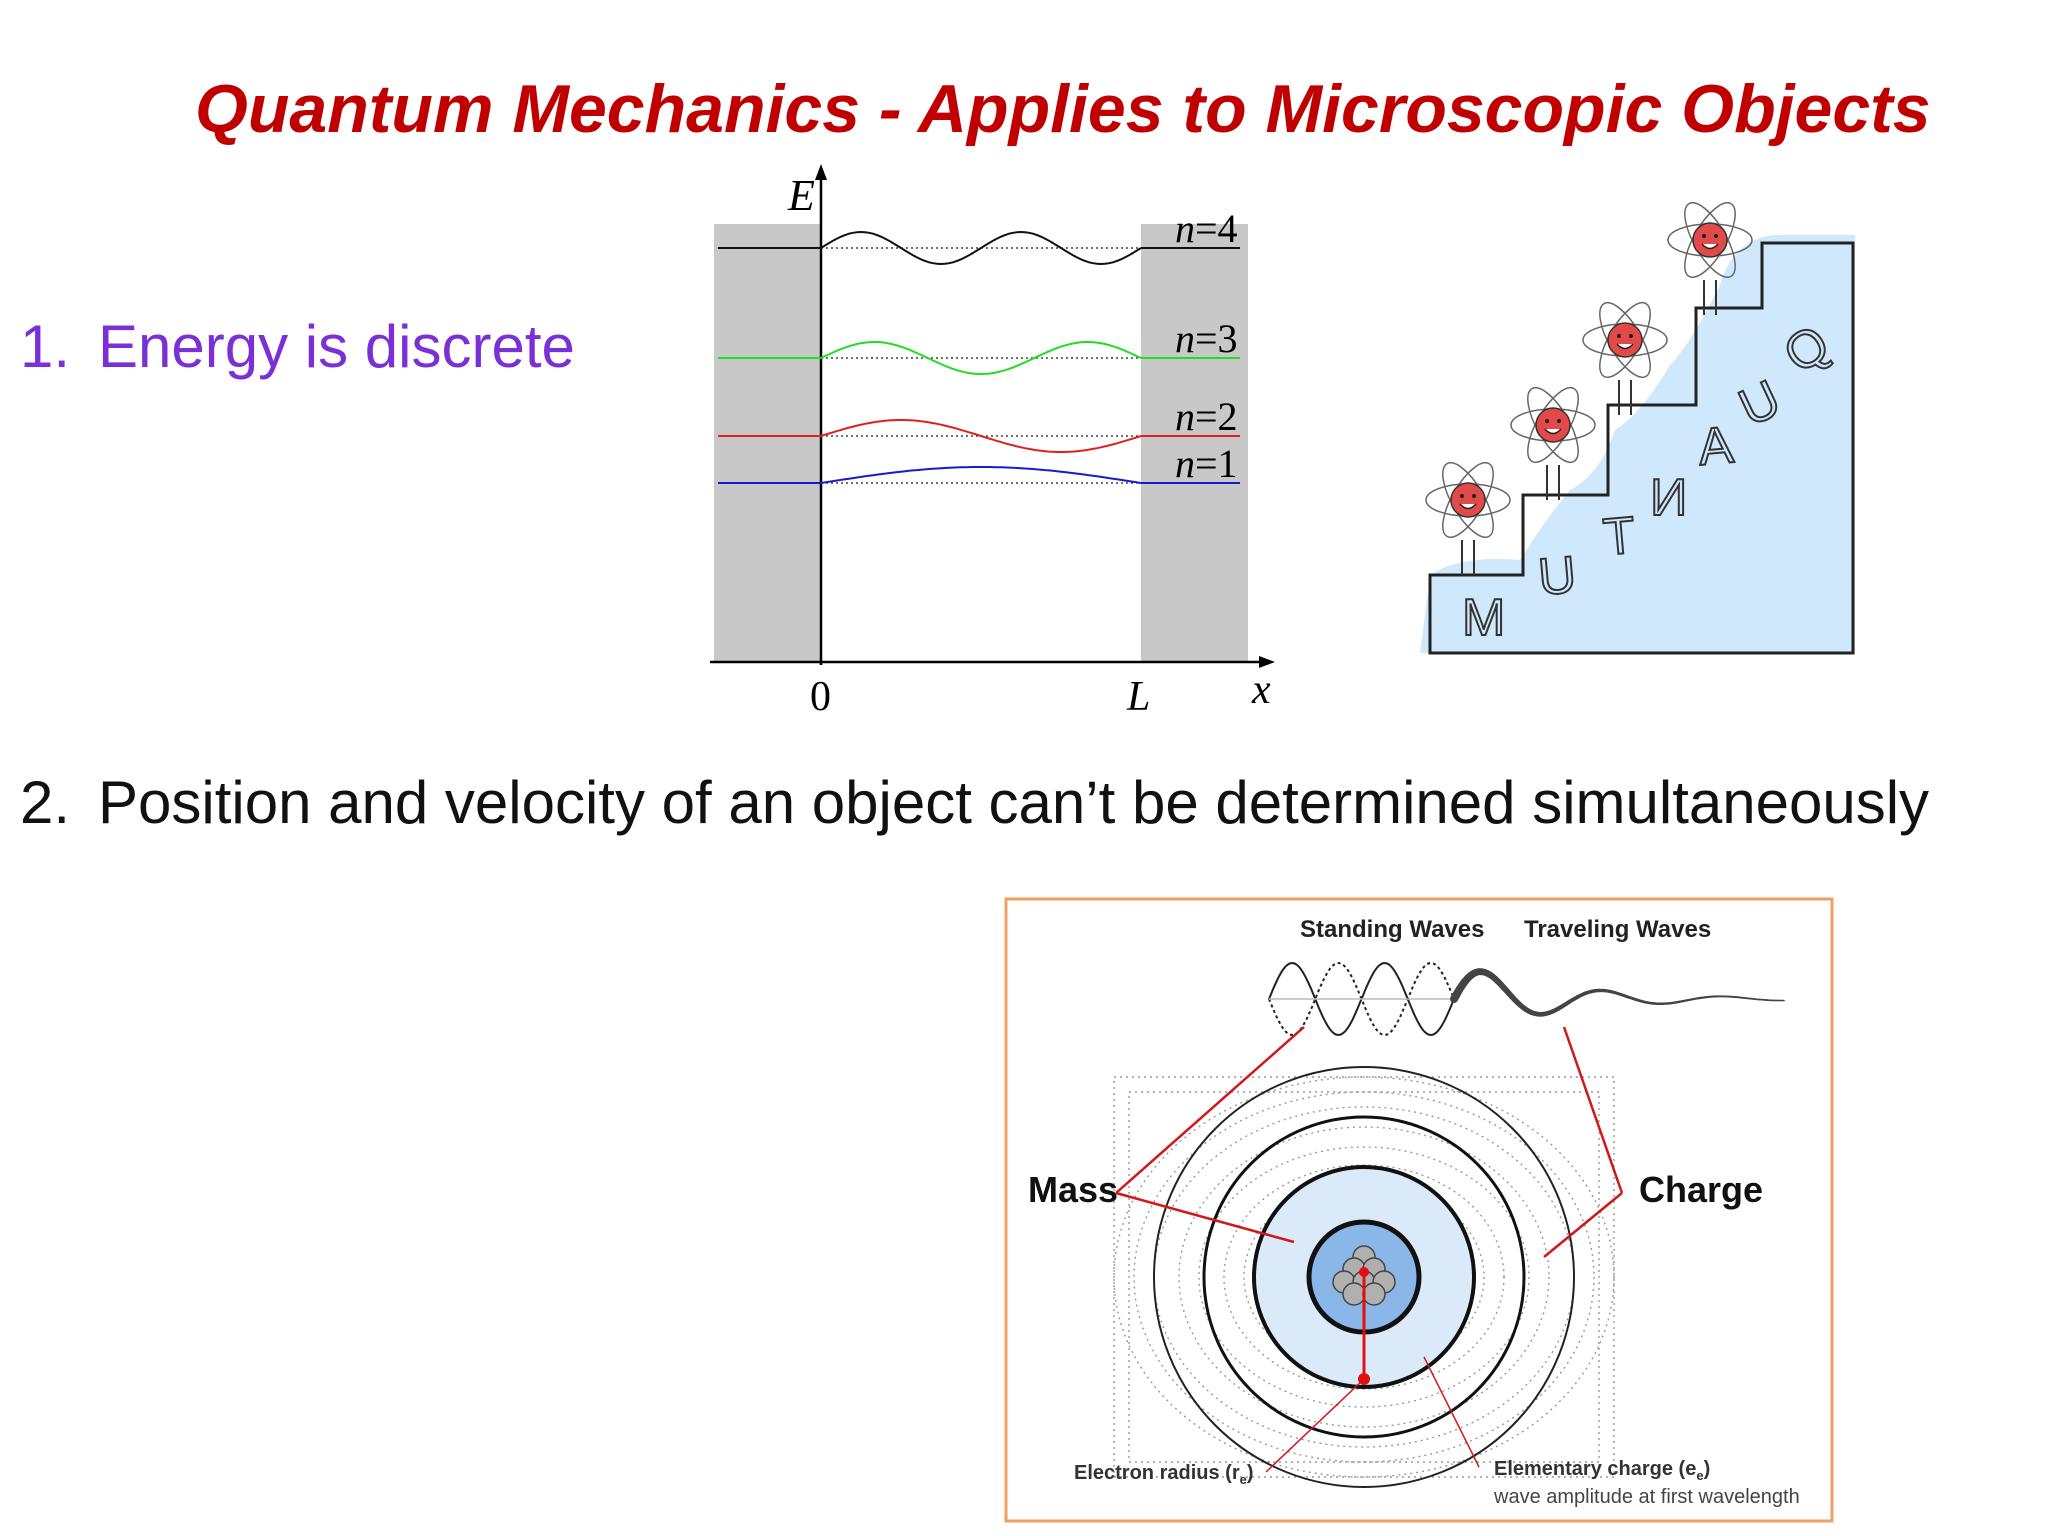  I want to click on stair-letter: U, so click(1557, 576).